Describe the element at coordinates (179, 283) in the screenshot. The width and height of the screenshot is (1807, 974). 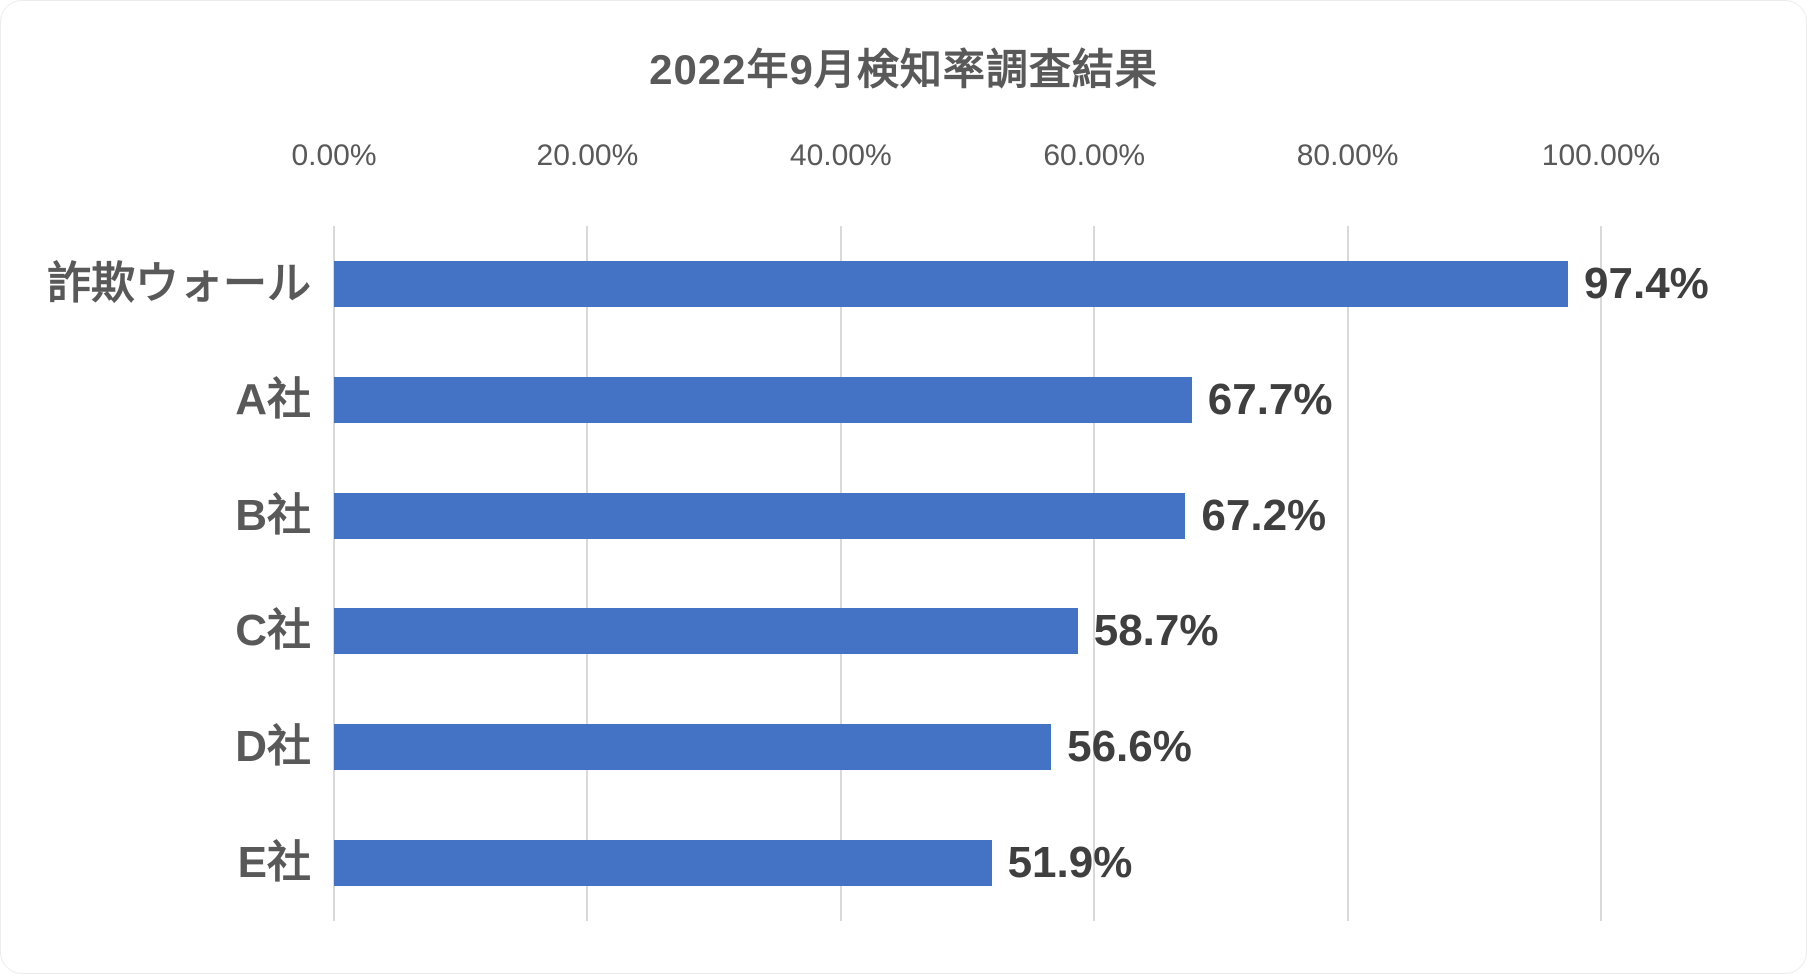
I see `category-label: 詐欺ウォール` at that location.